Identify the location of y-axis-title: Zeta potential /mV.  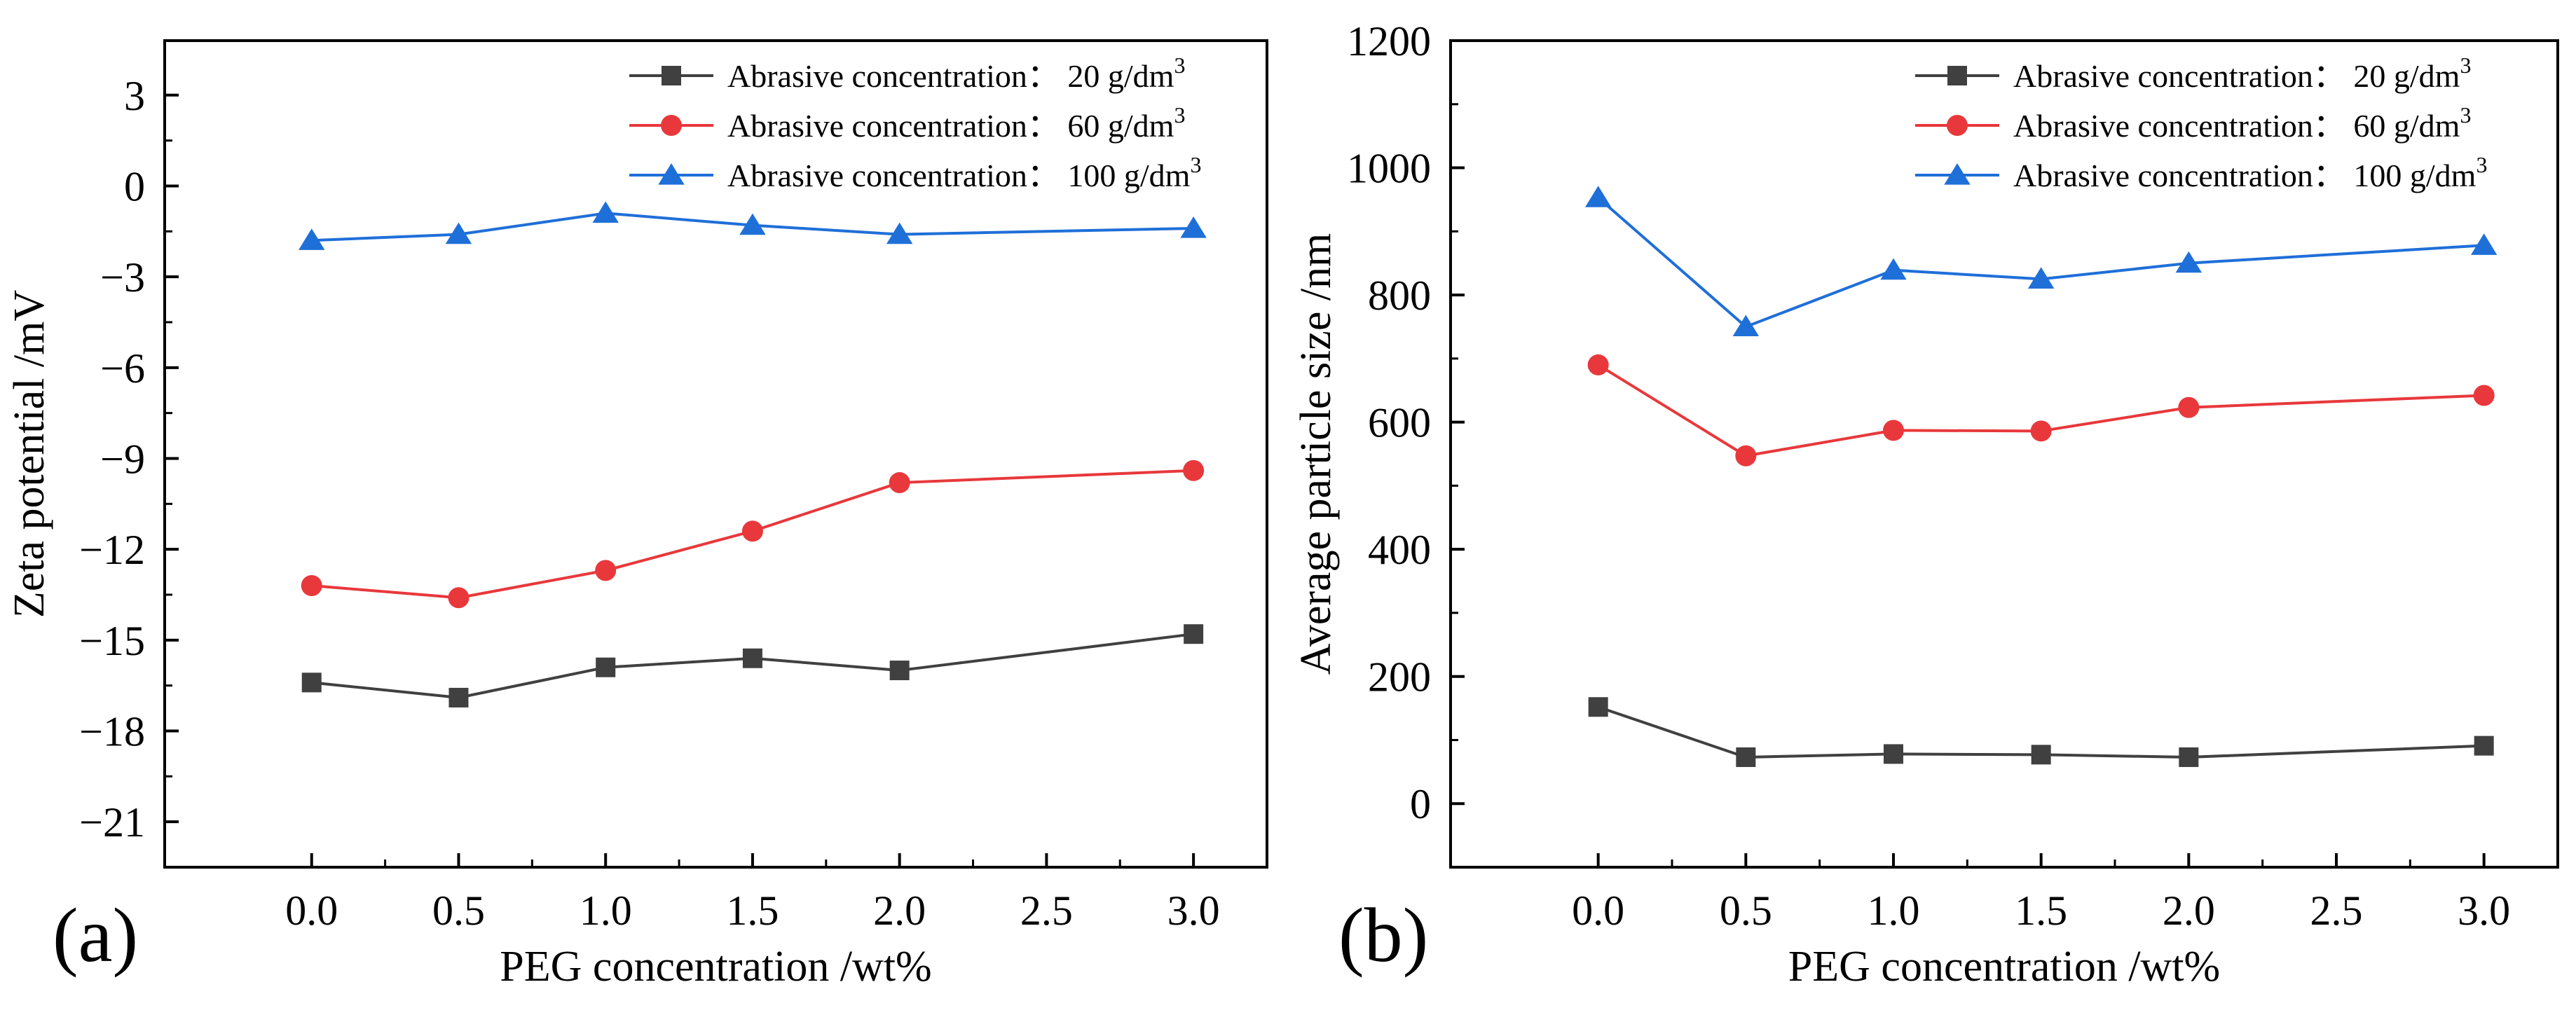
(29, 454).